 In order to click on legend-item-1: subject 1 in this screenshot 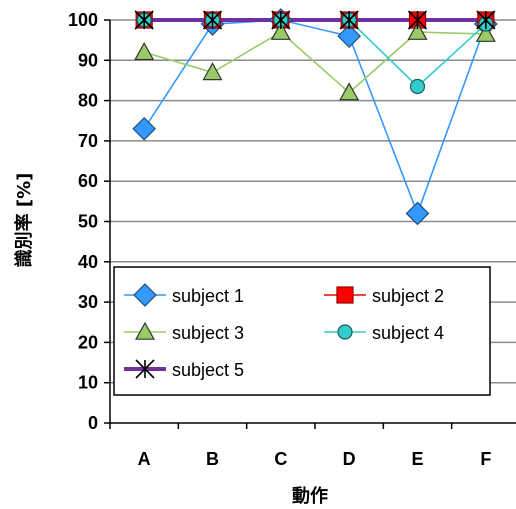, I will do `click(184, 295)`.